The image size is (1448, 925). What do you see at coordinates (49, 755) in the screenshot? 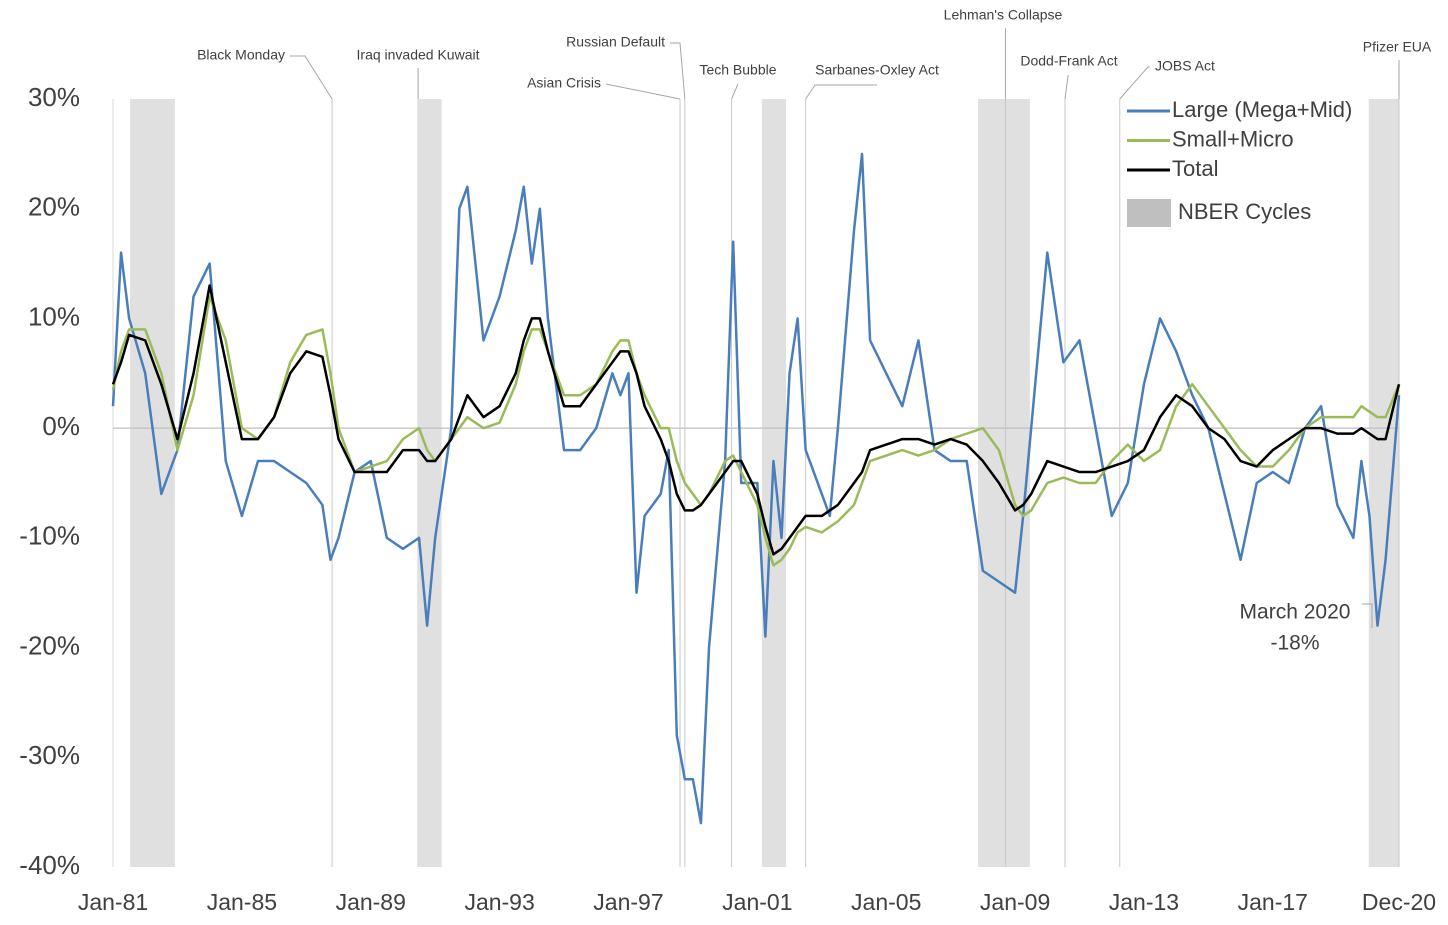
I see `y-tick-label: -30%` at bounding box center [49, 755].